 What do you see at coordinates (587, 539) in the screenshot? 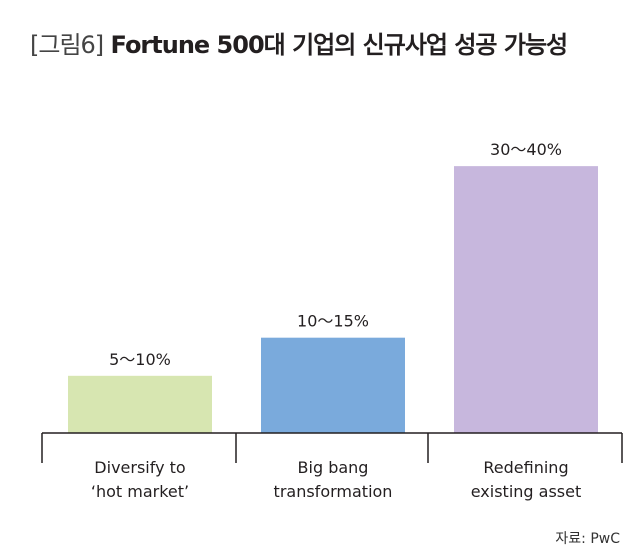
I see `source-note: 자료: PwC` at bounding box center [587, 539].